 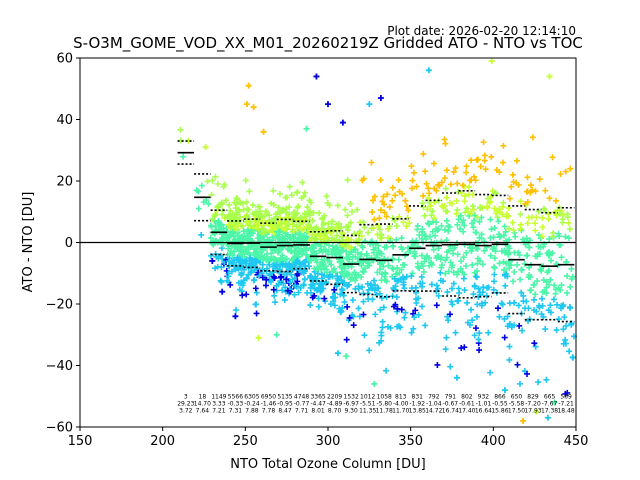 What do you see at coordinates (549, 411) in the screenshot?
I see `bin-sd-label: 17.38` at bounding box center [549, 411].